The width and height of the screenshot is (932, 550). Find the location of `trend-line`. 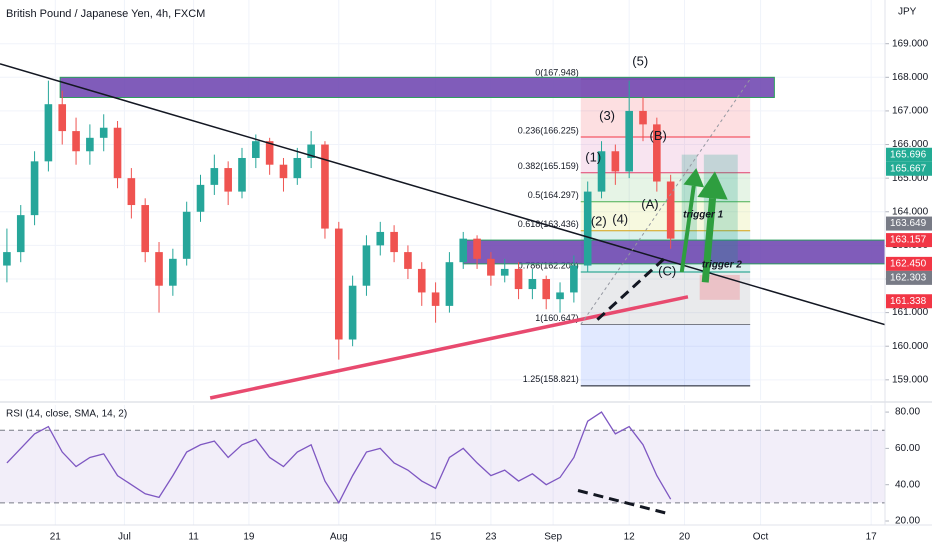

trend-line is located at coordinates (665, 201).